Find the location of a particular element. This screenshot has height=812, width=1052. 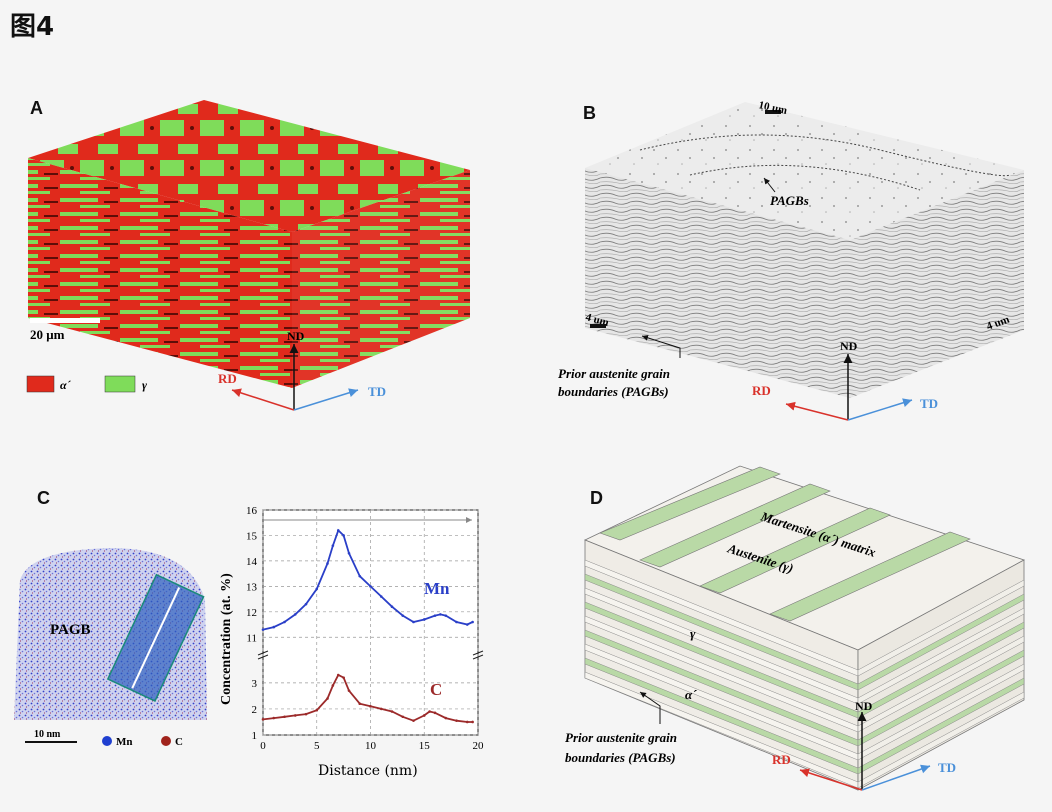

panel-a-scale-label: 20 μm is located at coordinates (47, 334).